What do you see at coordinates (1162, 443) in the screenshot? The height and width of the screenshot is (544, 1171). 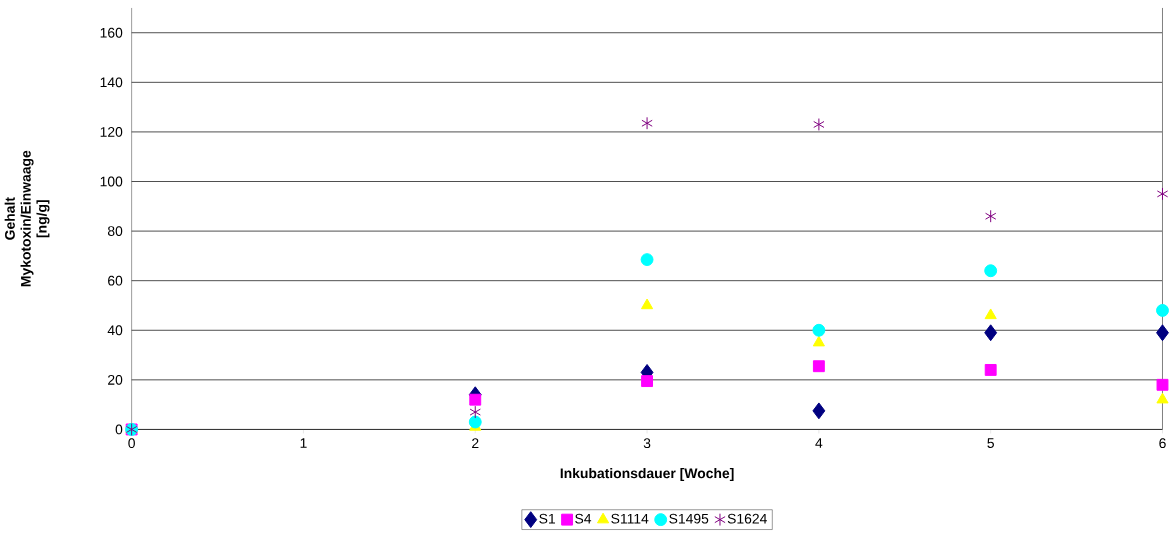 I see `x-tick-label: 6` at bounding box center [1162, 443].